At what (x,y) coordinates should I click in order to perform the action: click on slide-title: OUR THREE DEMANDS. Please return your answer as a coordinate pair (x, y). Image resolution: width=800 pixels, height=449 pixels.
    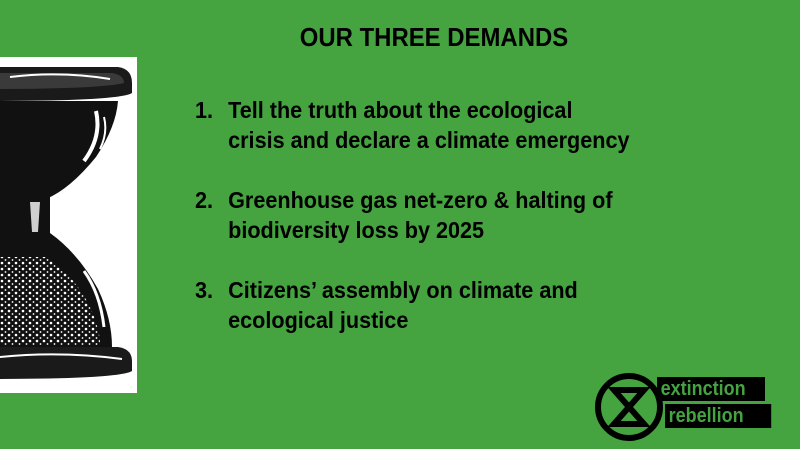
    Looking at the image, I should click on (434, 37).